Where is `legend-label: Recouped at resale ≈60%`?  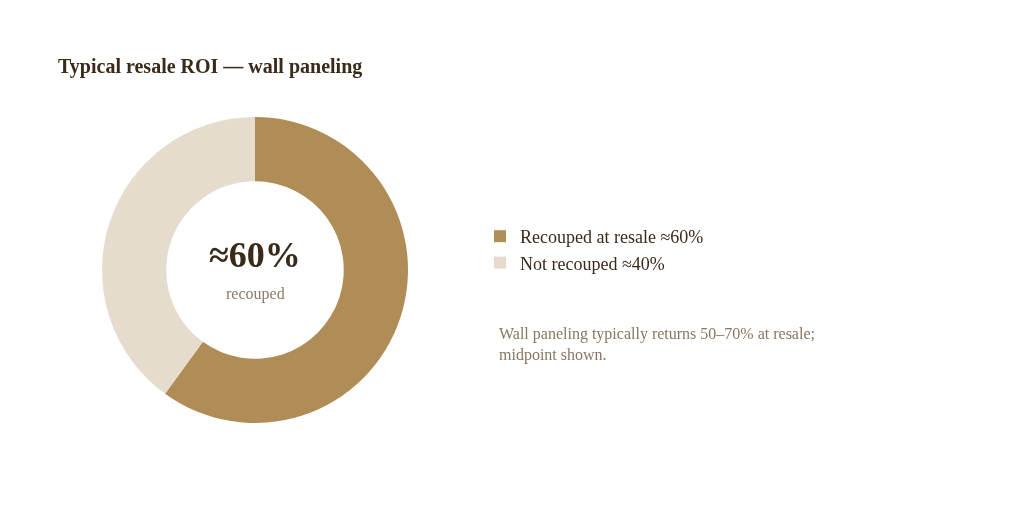 legend-label: Recouped at resale ≈60% is located at coordinates (612, 237).